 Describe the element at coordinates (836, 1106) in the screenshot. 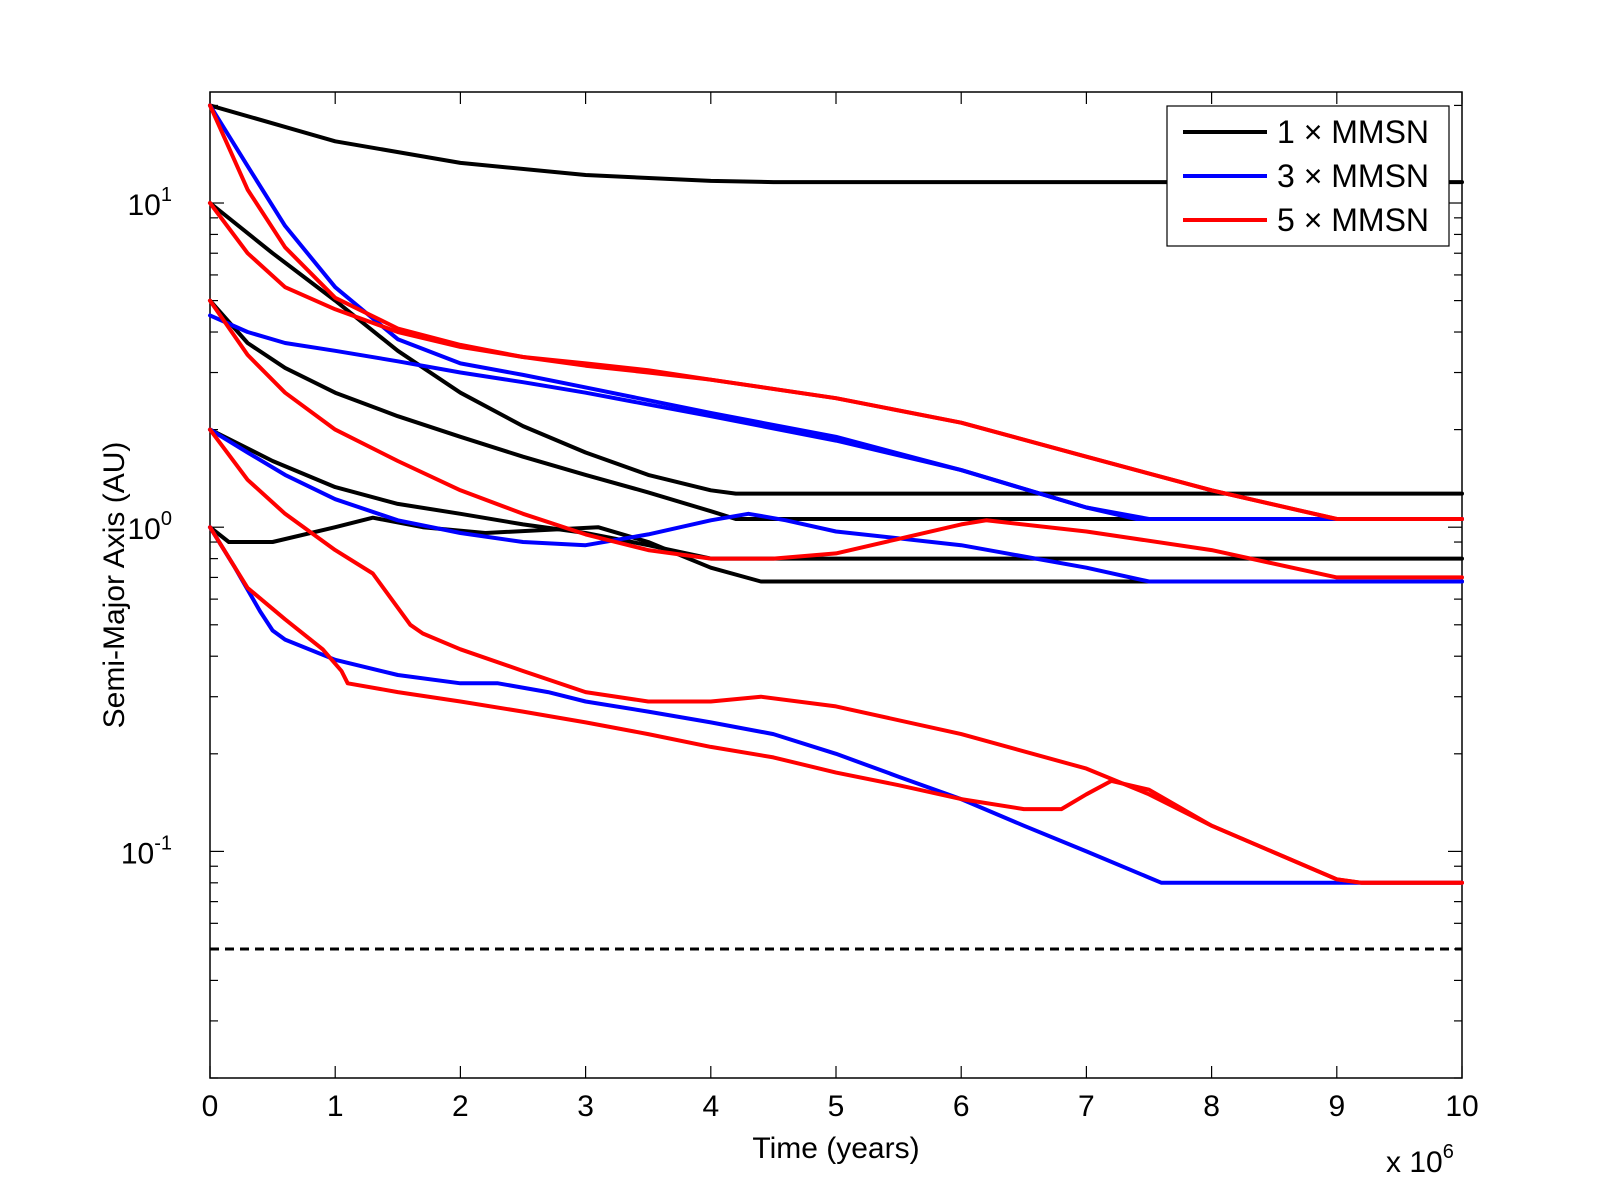

I see `x-tick-label: 5` at that location.